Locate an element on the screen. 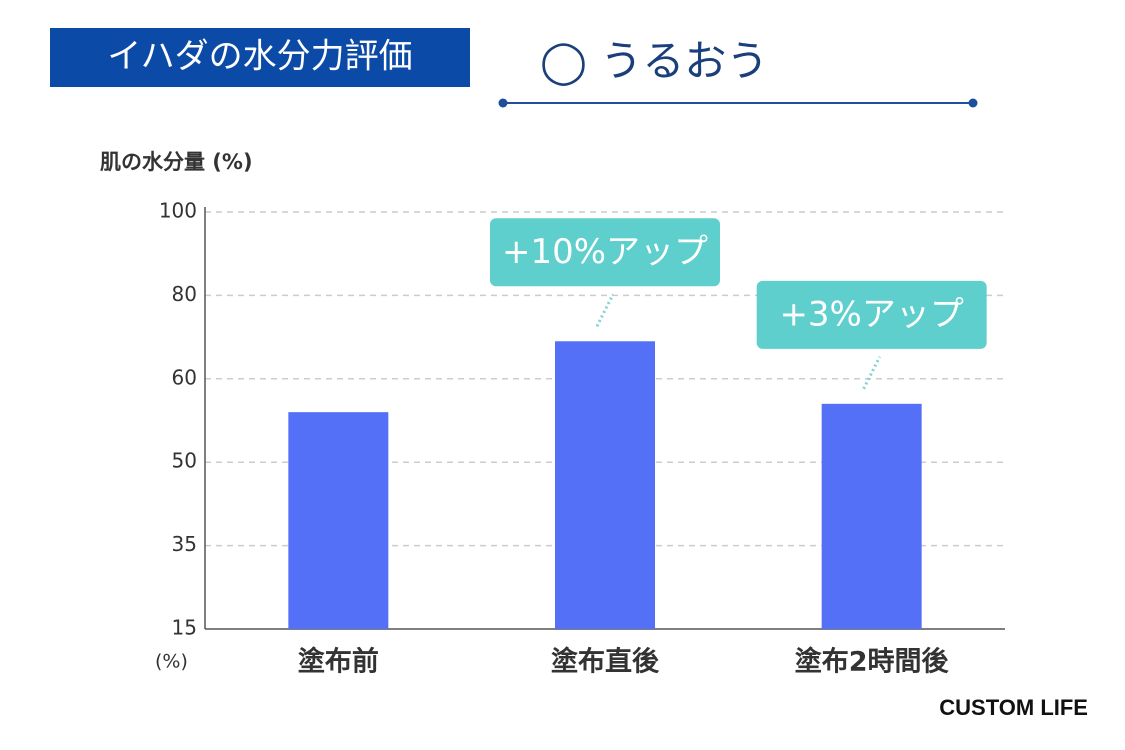  y-tick-label: 100 is located at coordinates (178, 211).